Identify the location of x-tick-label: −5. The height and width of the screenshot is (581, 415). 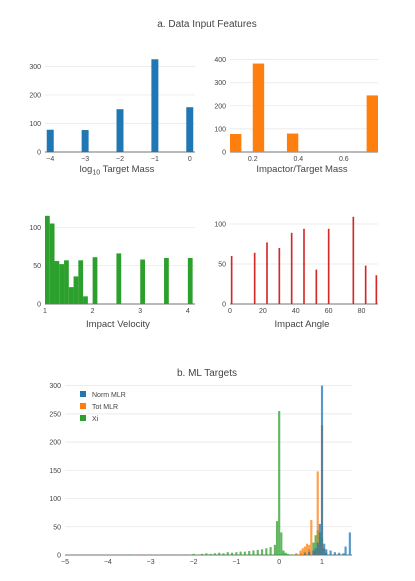
(65, 562).